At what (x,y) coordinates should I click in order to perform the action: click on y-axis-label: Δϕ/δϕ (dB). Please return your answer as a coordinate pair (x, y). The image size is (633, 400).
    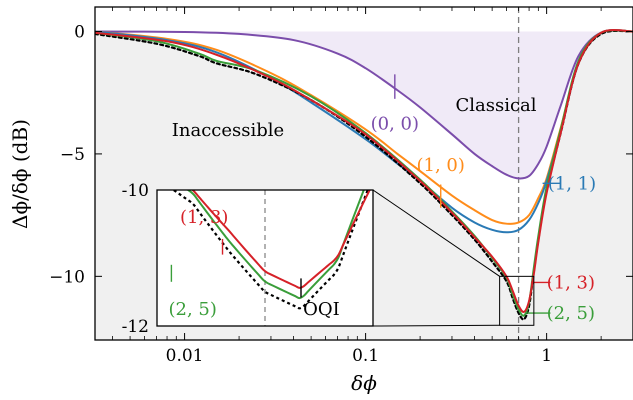
    Looking at the image, I should click on (20, 174).